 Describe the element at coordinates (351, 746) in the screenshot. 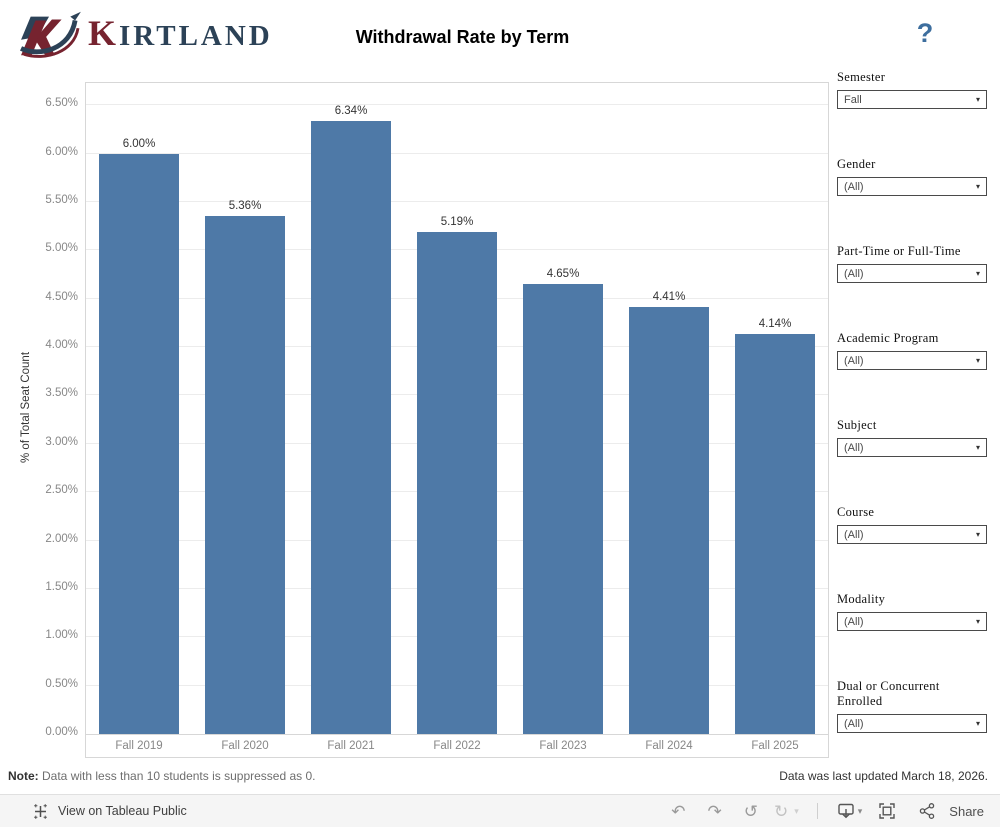

I see `x-tick-label: Fall 2021` at that location.